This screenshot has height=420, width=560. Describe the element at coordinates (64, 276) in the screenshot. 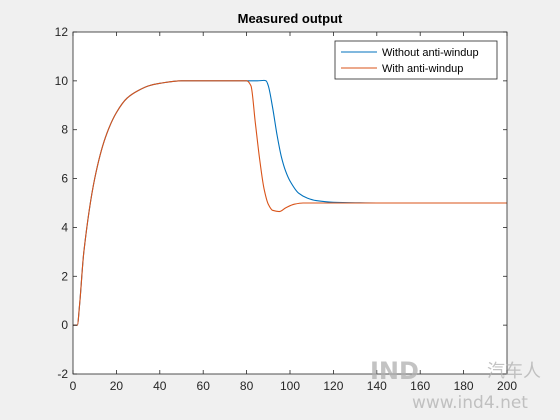

I see `y-tick-label: 2` at that location.